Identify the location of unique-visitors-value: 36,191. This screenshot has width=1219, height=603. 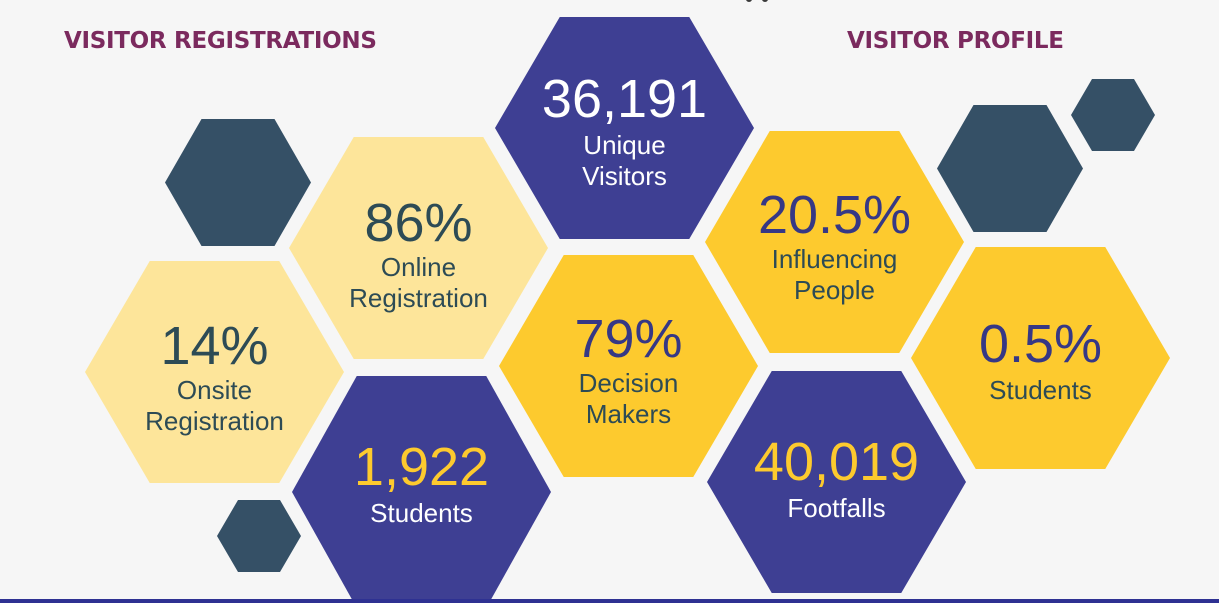
(624, 99).